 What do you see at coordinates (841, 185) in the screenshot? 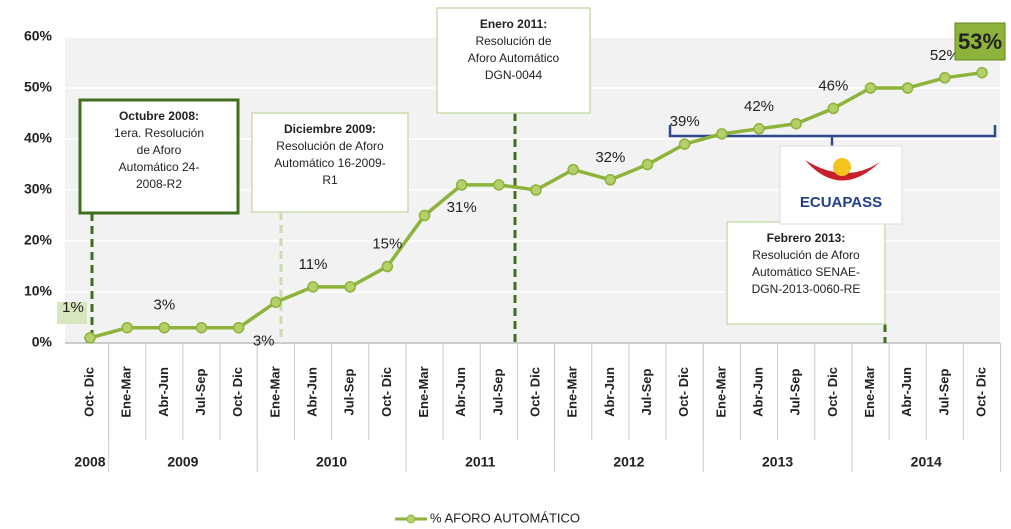
I see `logo-box` at bounding box center [841, 185].